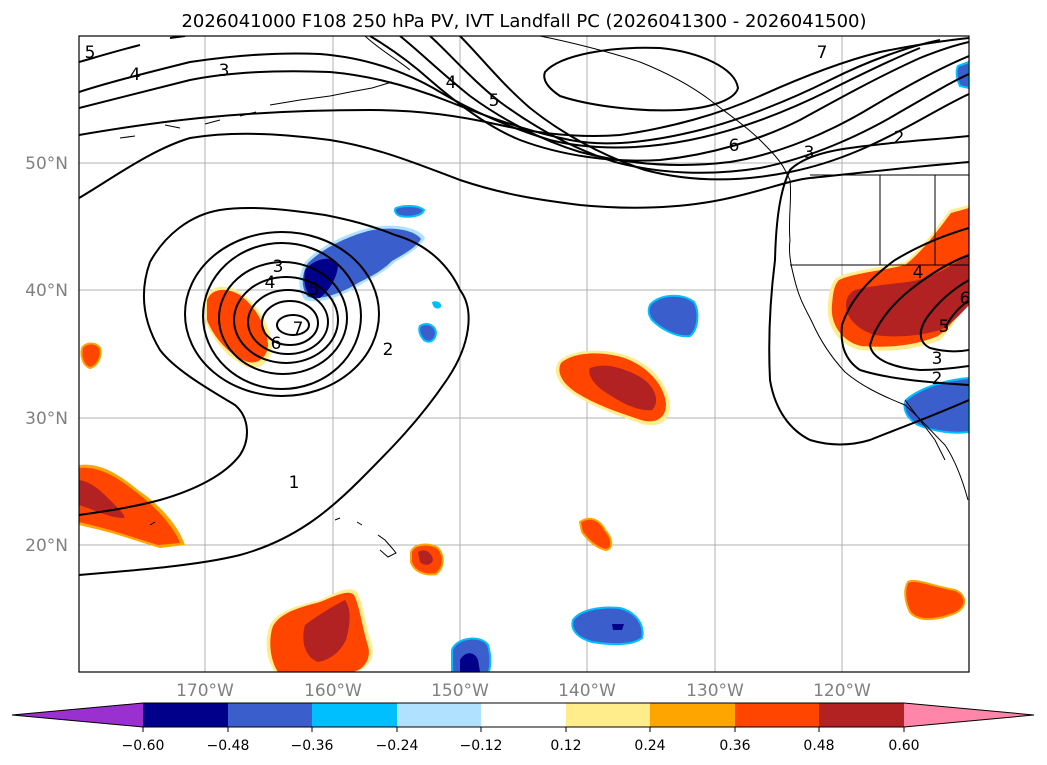 This screenshot has height=765, width=1047. I want to click on colorbar-tick-label: −0.36, so click(312, 746).